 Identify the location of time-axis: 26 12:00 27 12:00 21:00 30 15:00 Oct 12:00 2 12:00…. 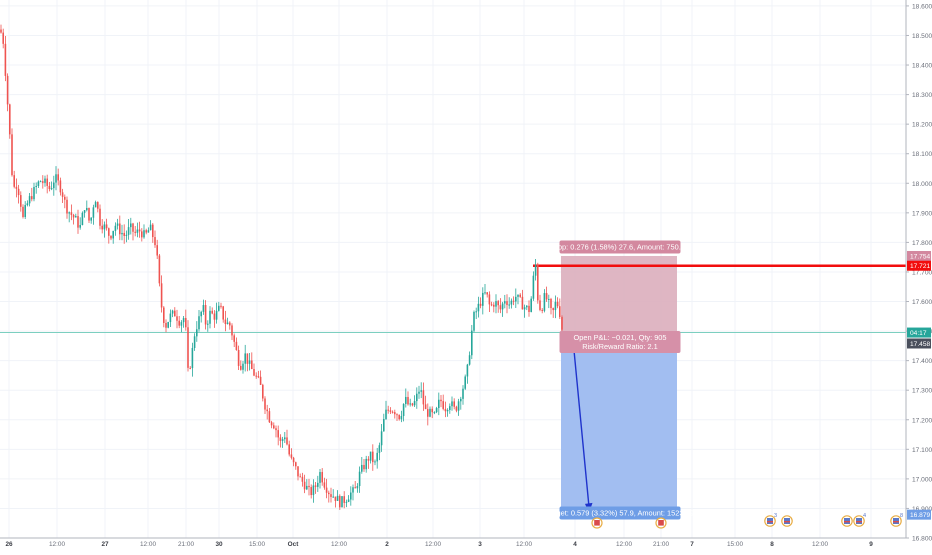
(453, 543).